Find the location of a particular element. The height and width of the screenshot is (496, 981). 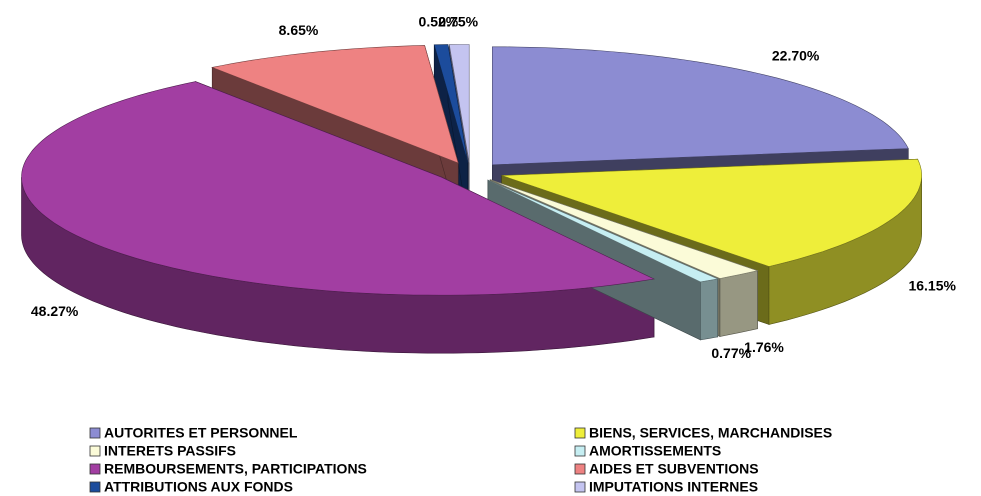

legend-label: REMBOURSEMENTS, PARTICIPATIONS is located at coordinates (235, 469).